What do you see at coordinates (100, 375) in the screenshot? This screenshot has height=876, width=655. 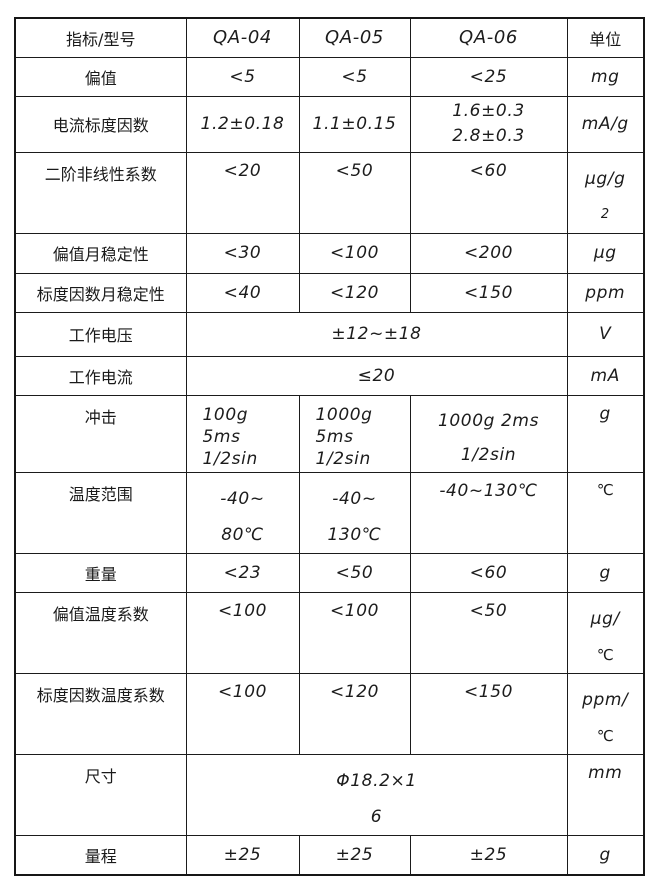 I see `spec-label-cell: 工作电流` at bounding box center [100, 375].